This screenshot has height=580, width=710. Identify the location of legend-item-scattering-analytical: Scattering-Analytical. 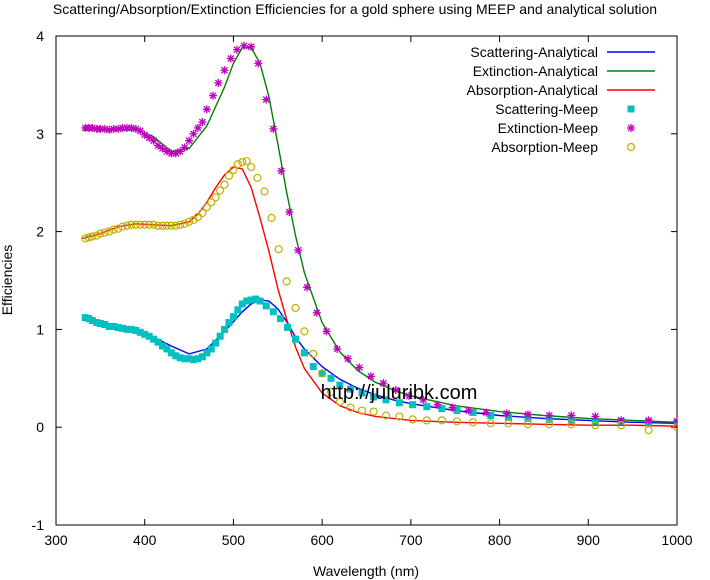
(562, 52).